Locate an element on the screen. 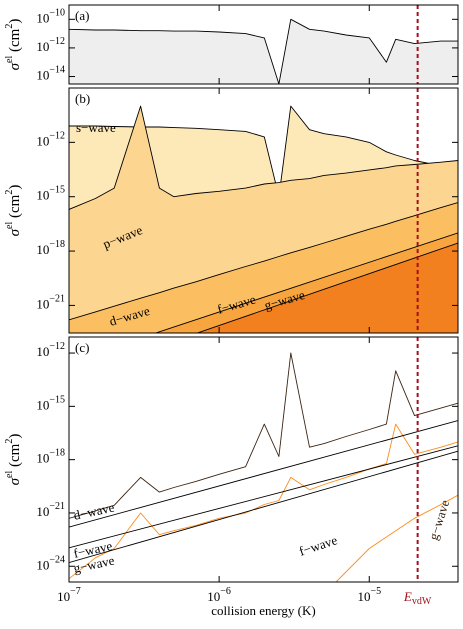 This screenshot has height=629, width=463. x-tick-label: 10⁻⁷ is located at coordinates (69, 595).